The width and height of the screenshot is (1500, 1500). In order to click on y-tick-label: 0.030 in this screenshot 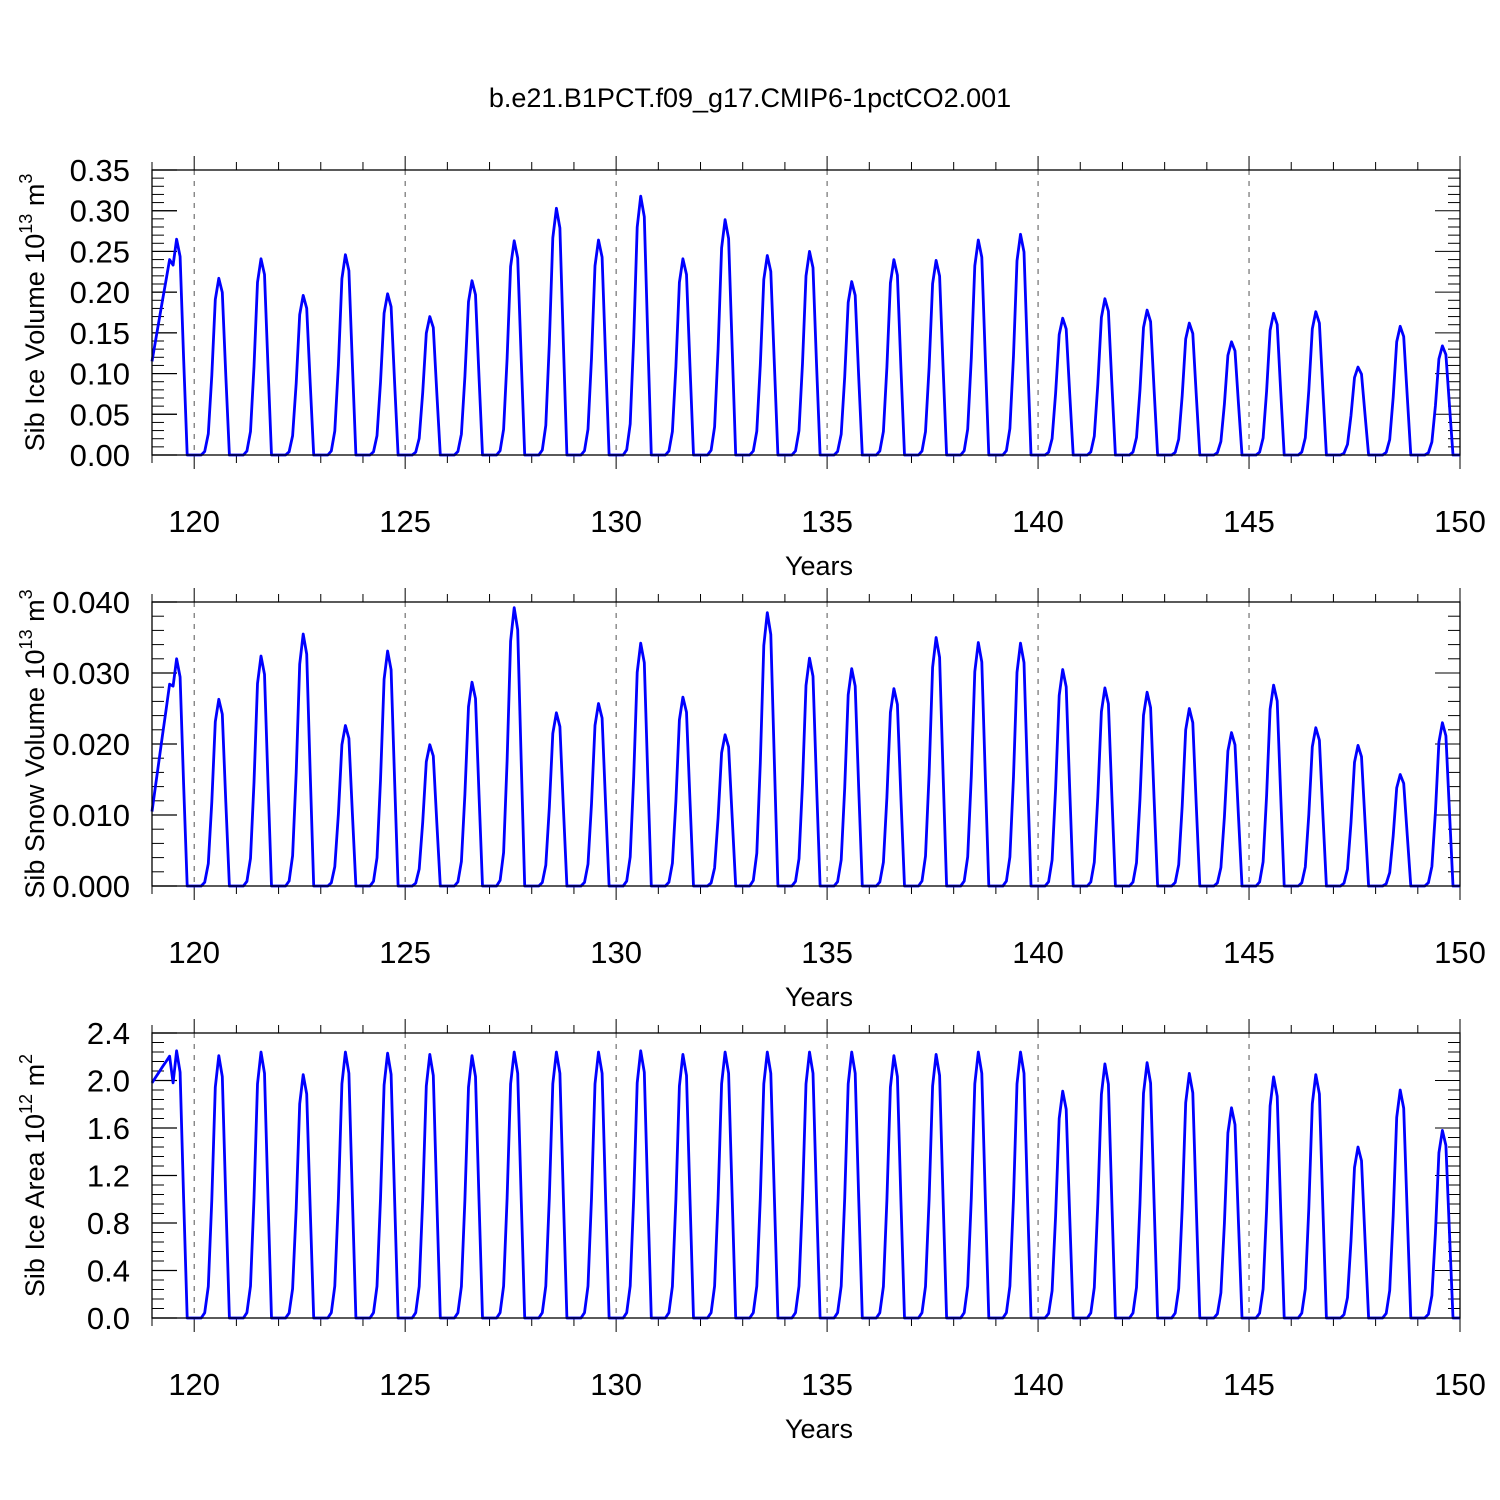, I will do `click(91, 673)`.